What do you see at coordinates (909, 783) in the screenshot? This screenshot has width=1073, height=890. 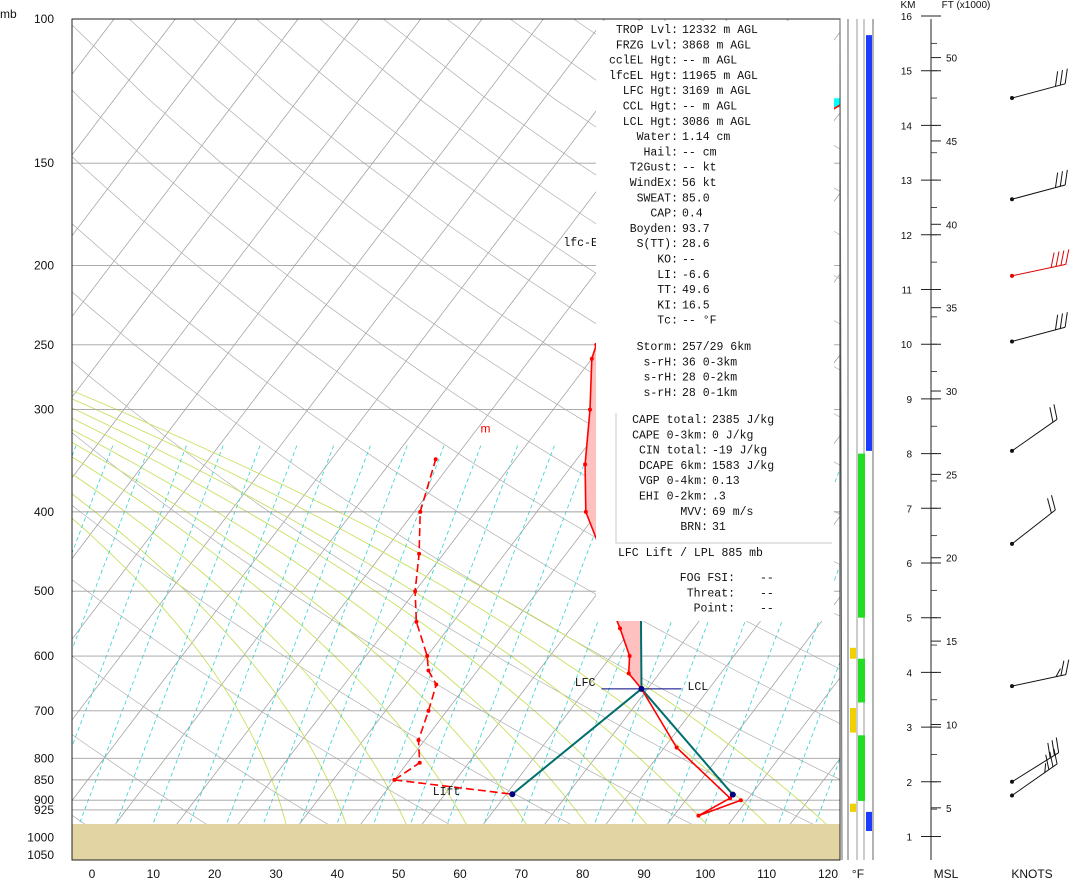 I see `km-tick-label: 2` at bounding box center [909, 783].